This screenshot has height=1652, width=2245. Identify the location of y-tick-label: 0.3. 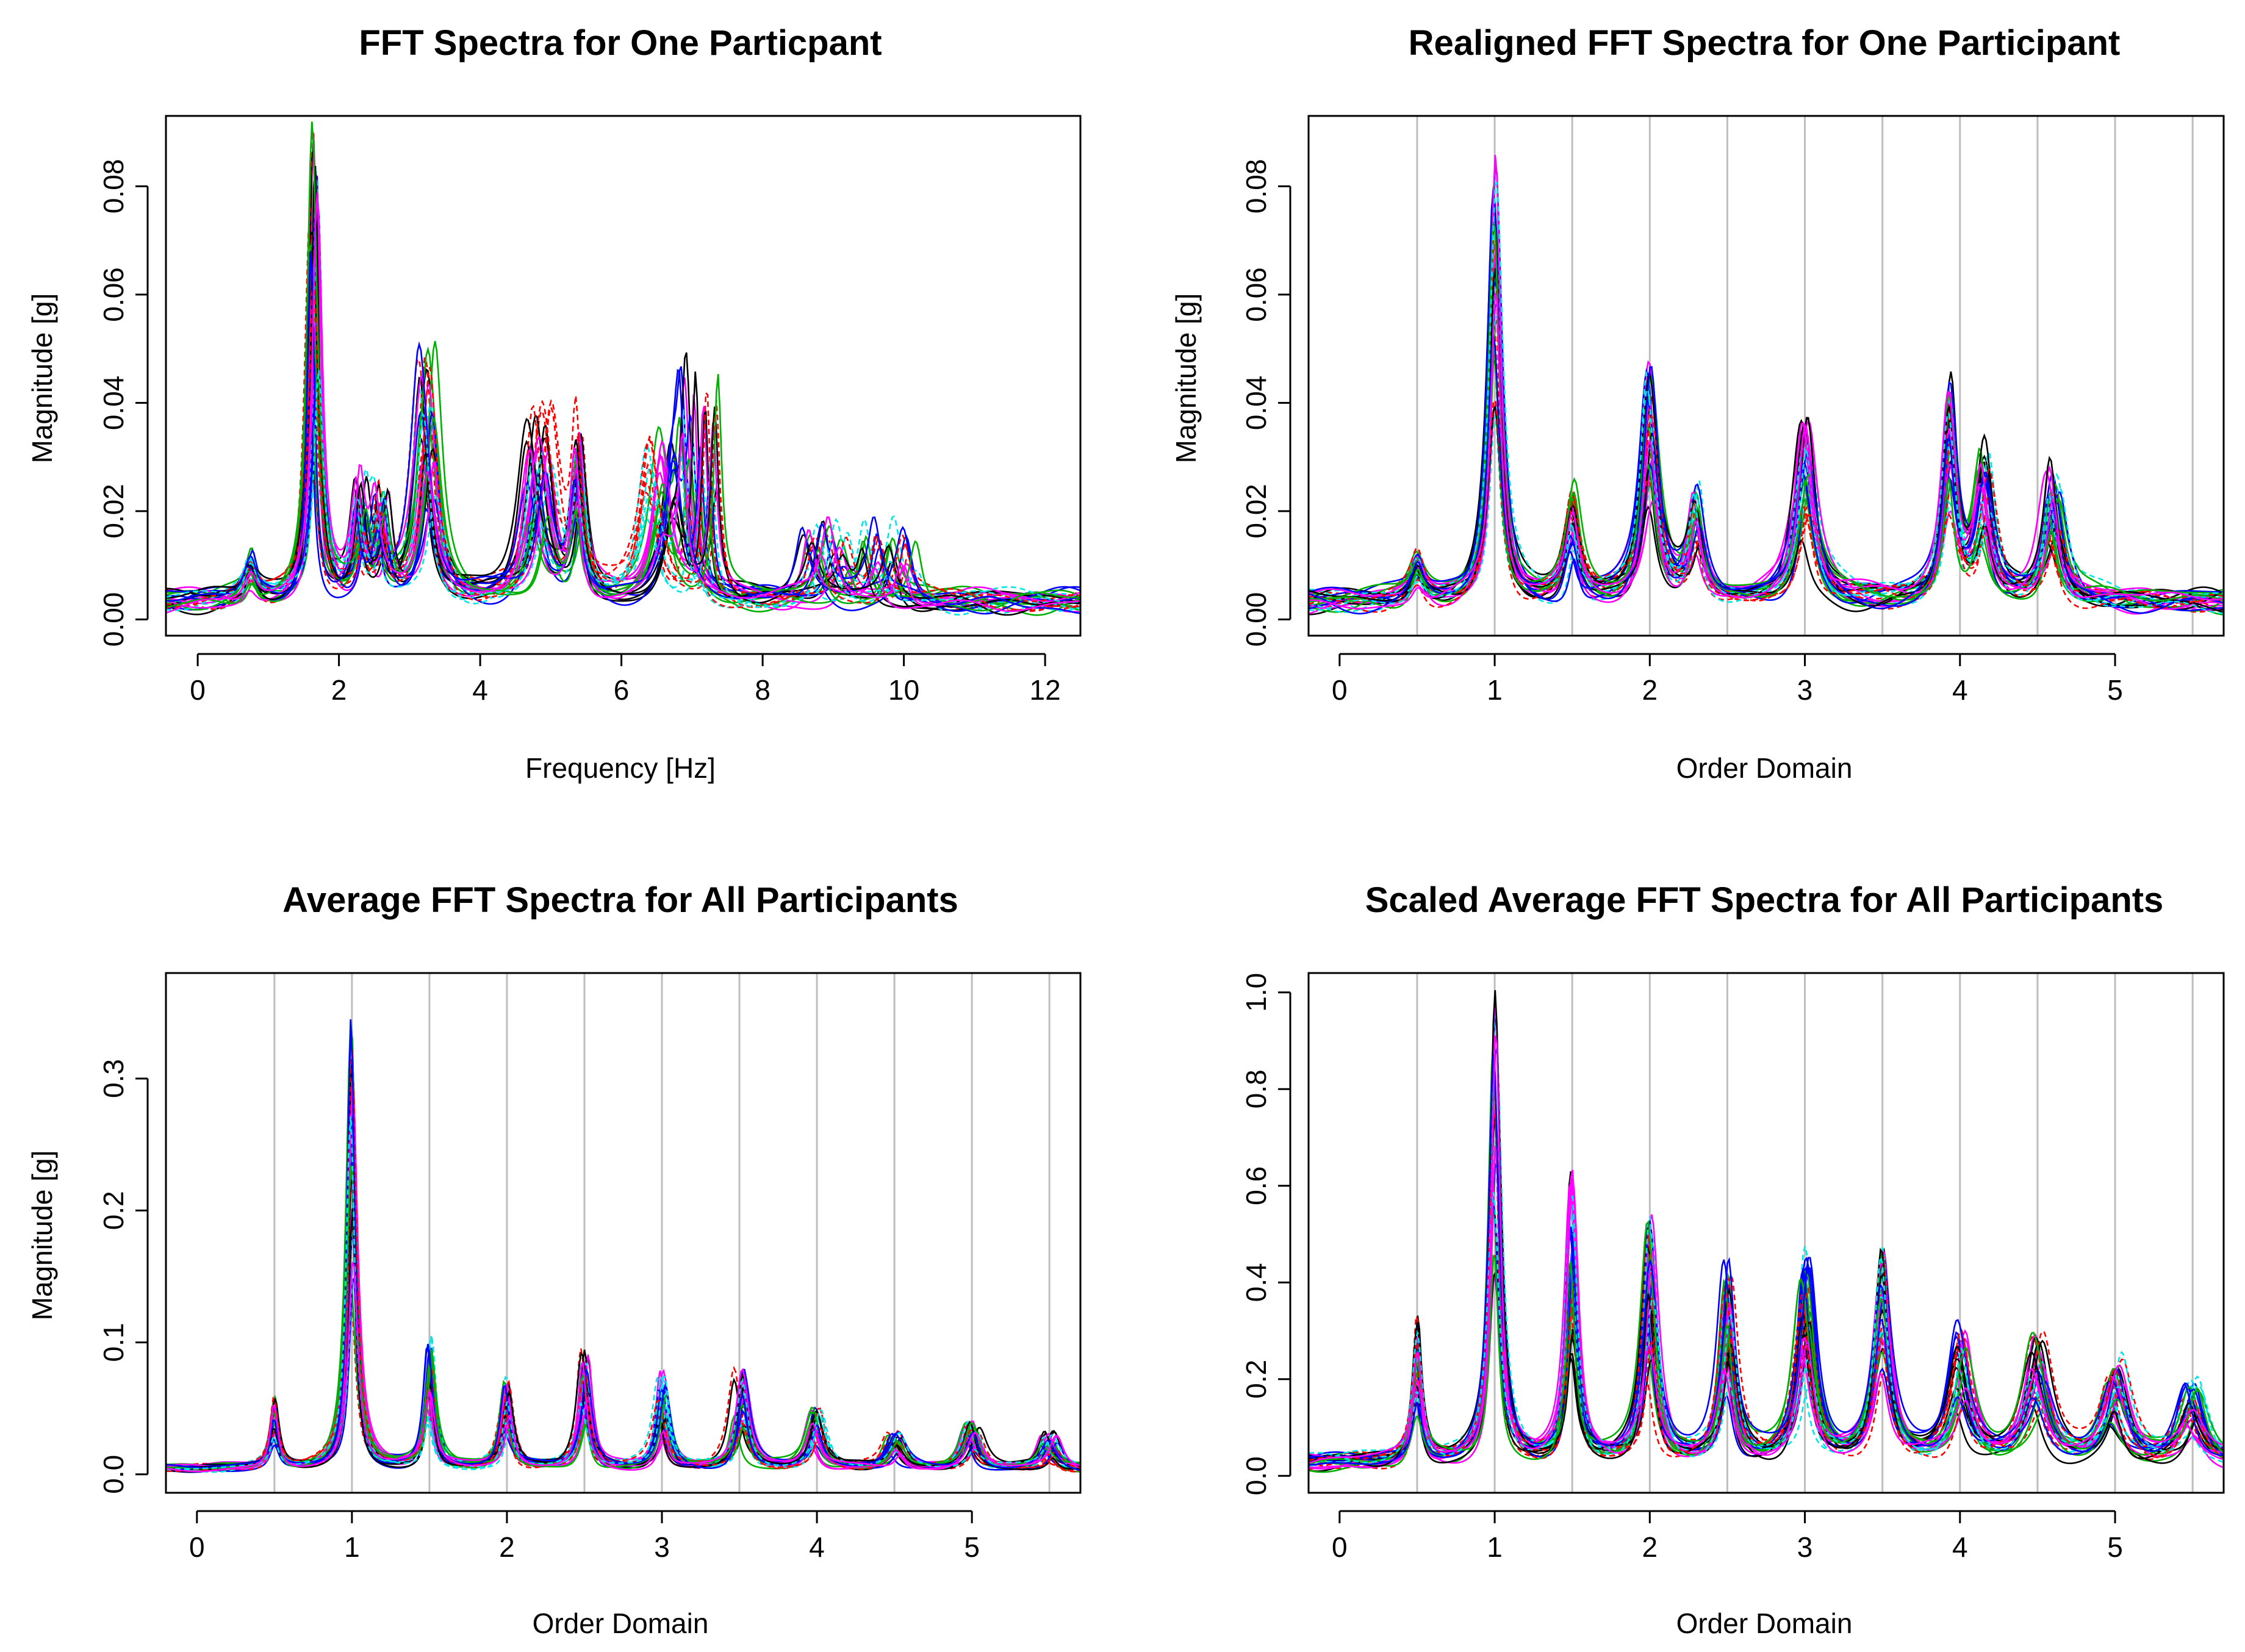
(113, 1078).